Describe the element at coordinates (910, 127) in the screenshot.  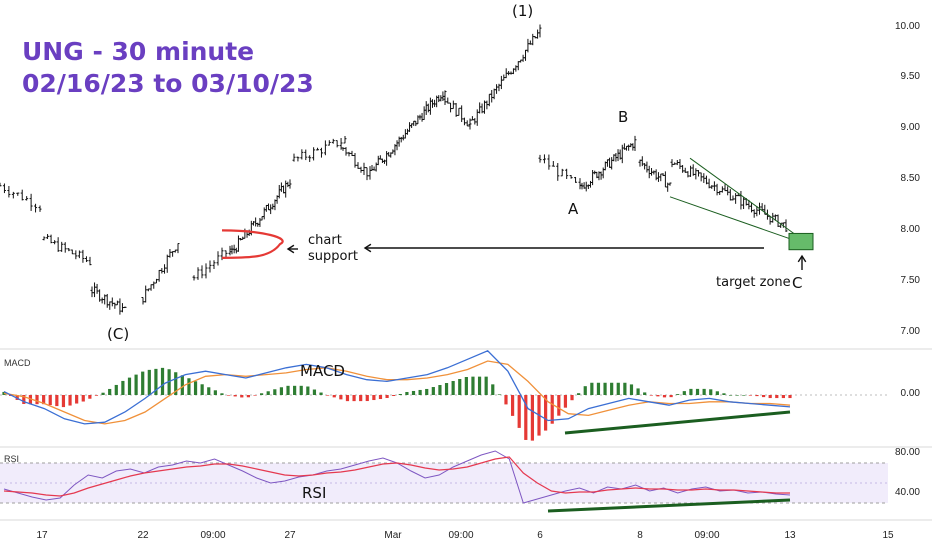
I see `price-tick: 9.00` at that location.